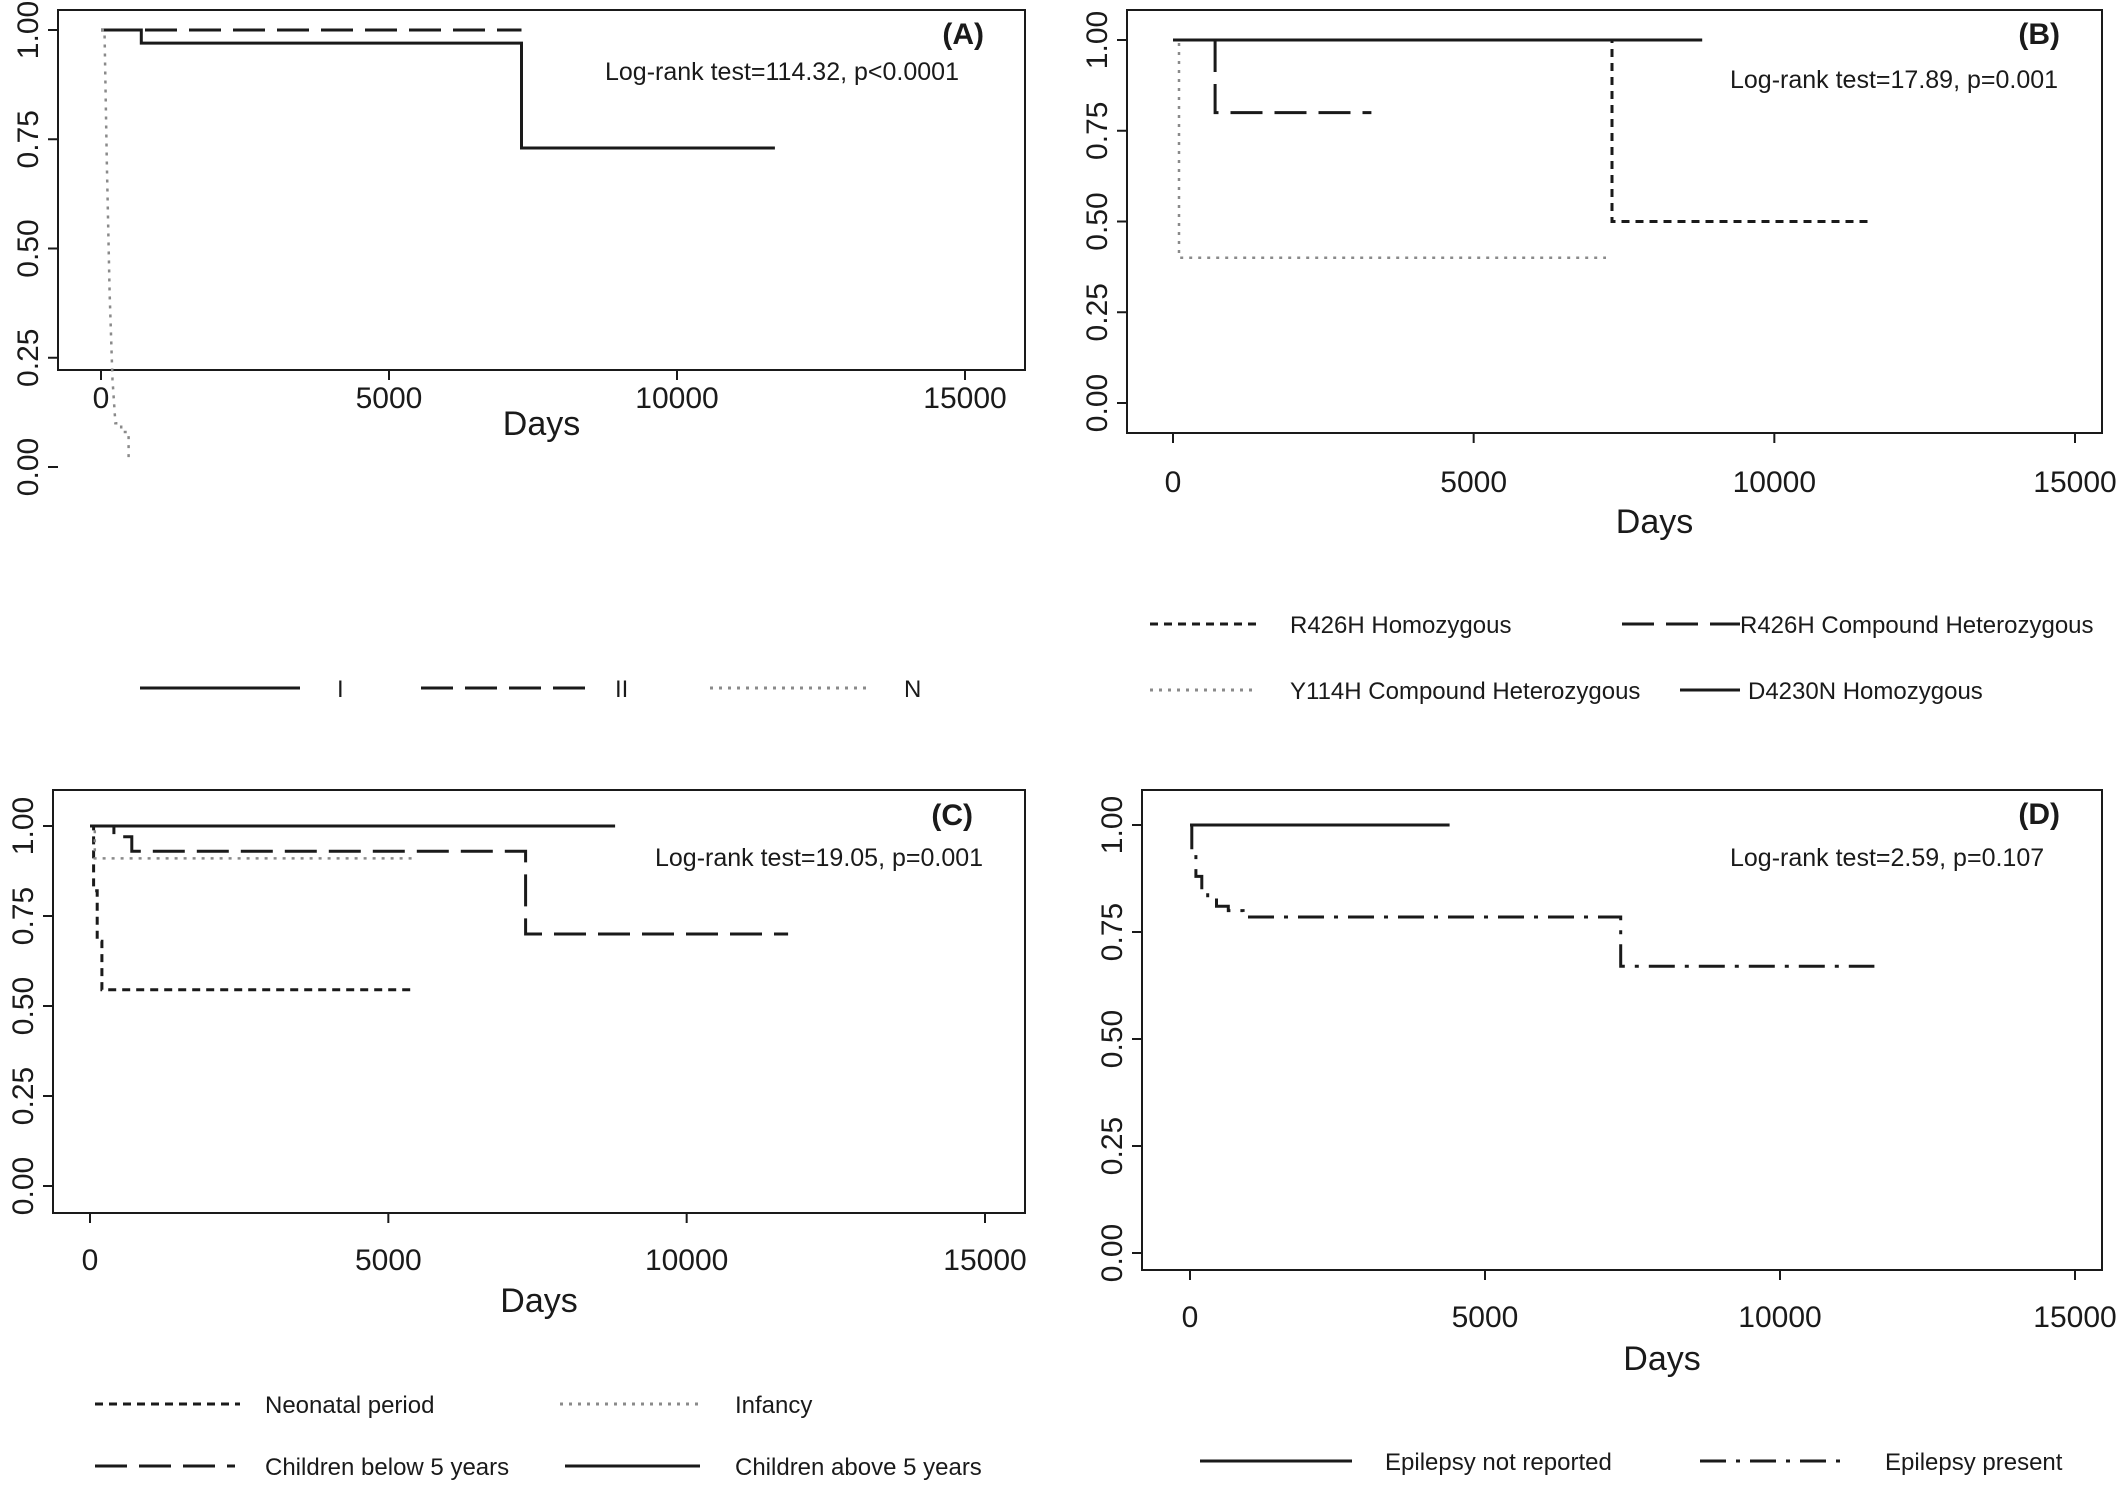 The image size is (2128, 1493). What do you see at coordinates (773, 1405) in the screenshot?
I see `legend-label: Infancy` at bounding box center [773, 1405].